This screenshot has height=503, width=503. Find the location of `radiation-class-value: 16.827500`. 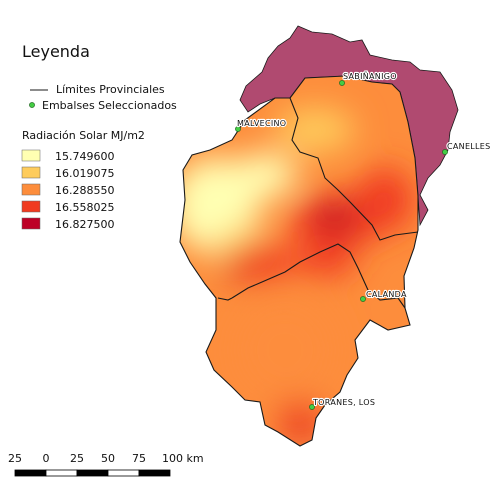

radiation-class-value: 16.827500 is located at coordinates (85, 224).